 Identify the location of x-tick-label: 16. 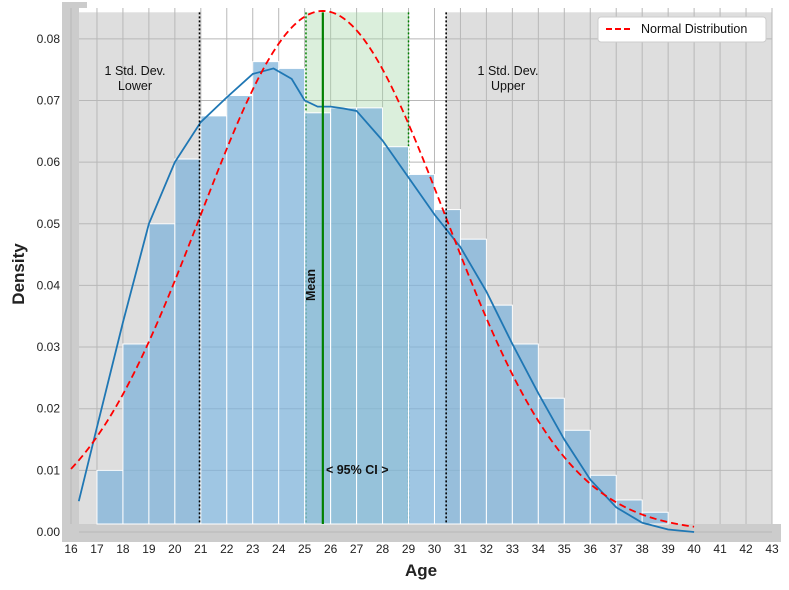
(71, 549).